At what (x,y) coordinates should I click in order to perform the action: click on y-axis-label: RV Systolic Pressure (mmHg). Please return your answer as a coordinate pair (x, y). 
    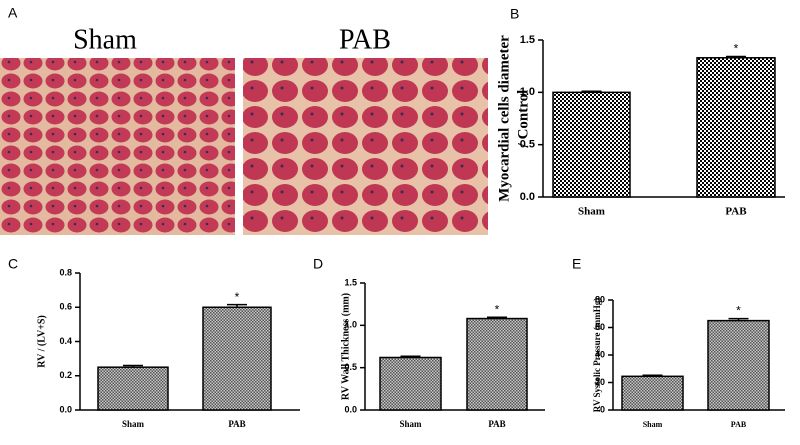
    Looking at the image, I should click on (597, 355).